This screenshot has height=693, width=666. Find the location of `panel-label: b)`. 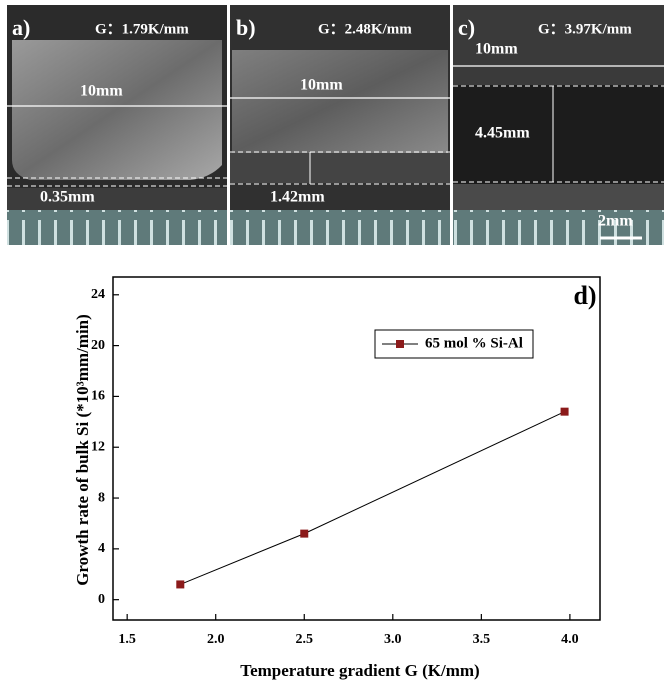

panel-label: b) is located at coordinates (246, 27).